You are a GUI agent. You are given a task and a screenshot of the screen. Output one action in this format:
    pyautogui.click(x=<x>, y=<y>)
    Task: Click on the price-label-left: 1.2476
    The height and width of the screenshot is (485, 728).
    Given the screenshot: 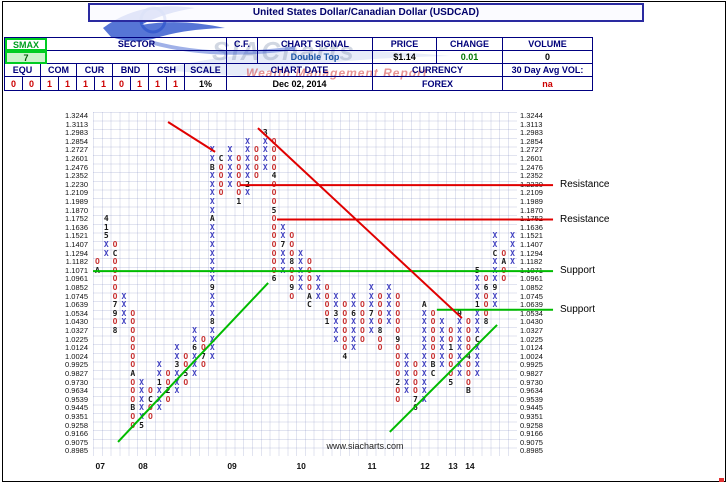 What is the action you would take?
    pyautogui.click(x=76, y=167)
    